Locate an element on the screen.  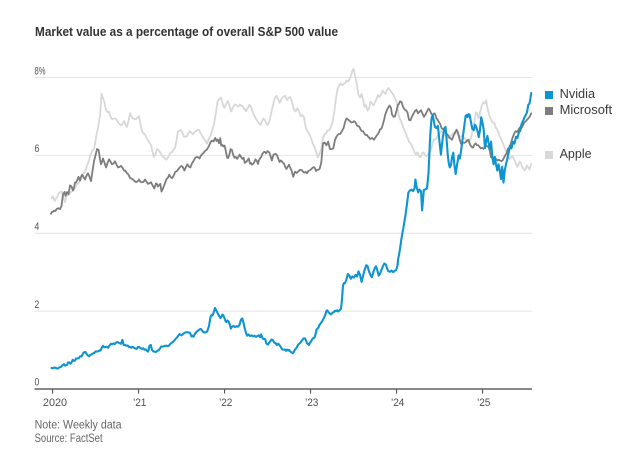
svg-text: Note: Weekly data is located at coordinates (79, 426).